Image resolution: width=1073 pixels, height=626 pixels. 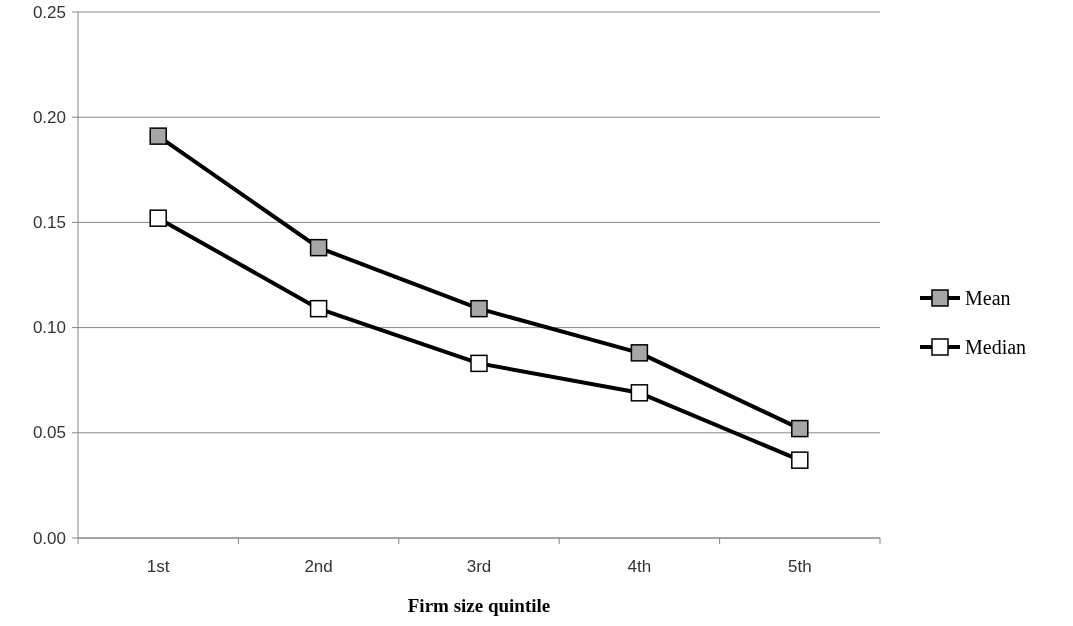 What do you see at coordinates (318, 566) in the screenshot?
I see `x-tick-label: 2nd` at bounding box center [318, 566].